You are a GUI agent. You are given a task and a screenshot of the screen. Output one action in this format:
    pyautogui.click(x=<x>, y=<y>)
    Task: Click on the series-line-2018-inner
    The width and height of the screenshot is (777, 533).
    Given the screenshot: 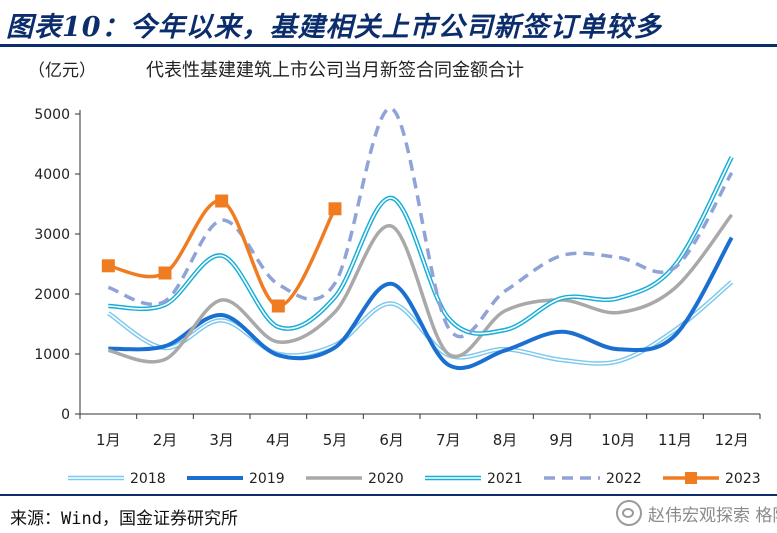 What is the action you would take?
    pyautogui.click(x=420, y=323)
    